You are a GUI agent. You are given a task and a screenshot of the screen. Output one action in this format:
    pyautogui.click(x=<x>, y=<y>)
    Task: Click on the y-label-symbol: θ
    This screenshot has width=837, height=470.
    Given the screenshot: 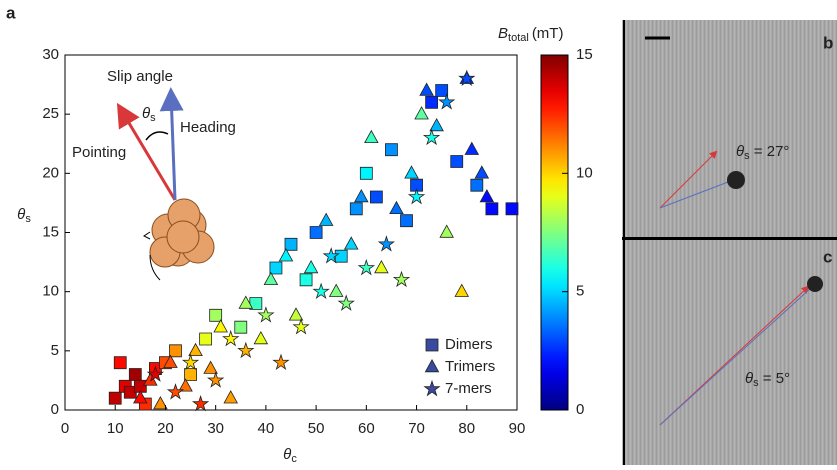 What is the action you would take?
    pyautogui.click(x=21, y=214)
    